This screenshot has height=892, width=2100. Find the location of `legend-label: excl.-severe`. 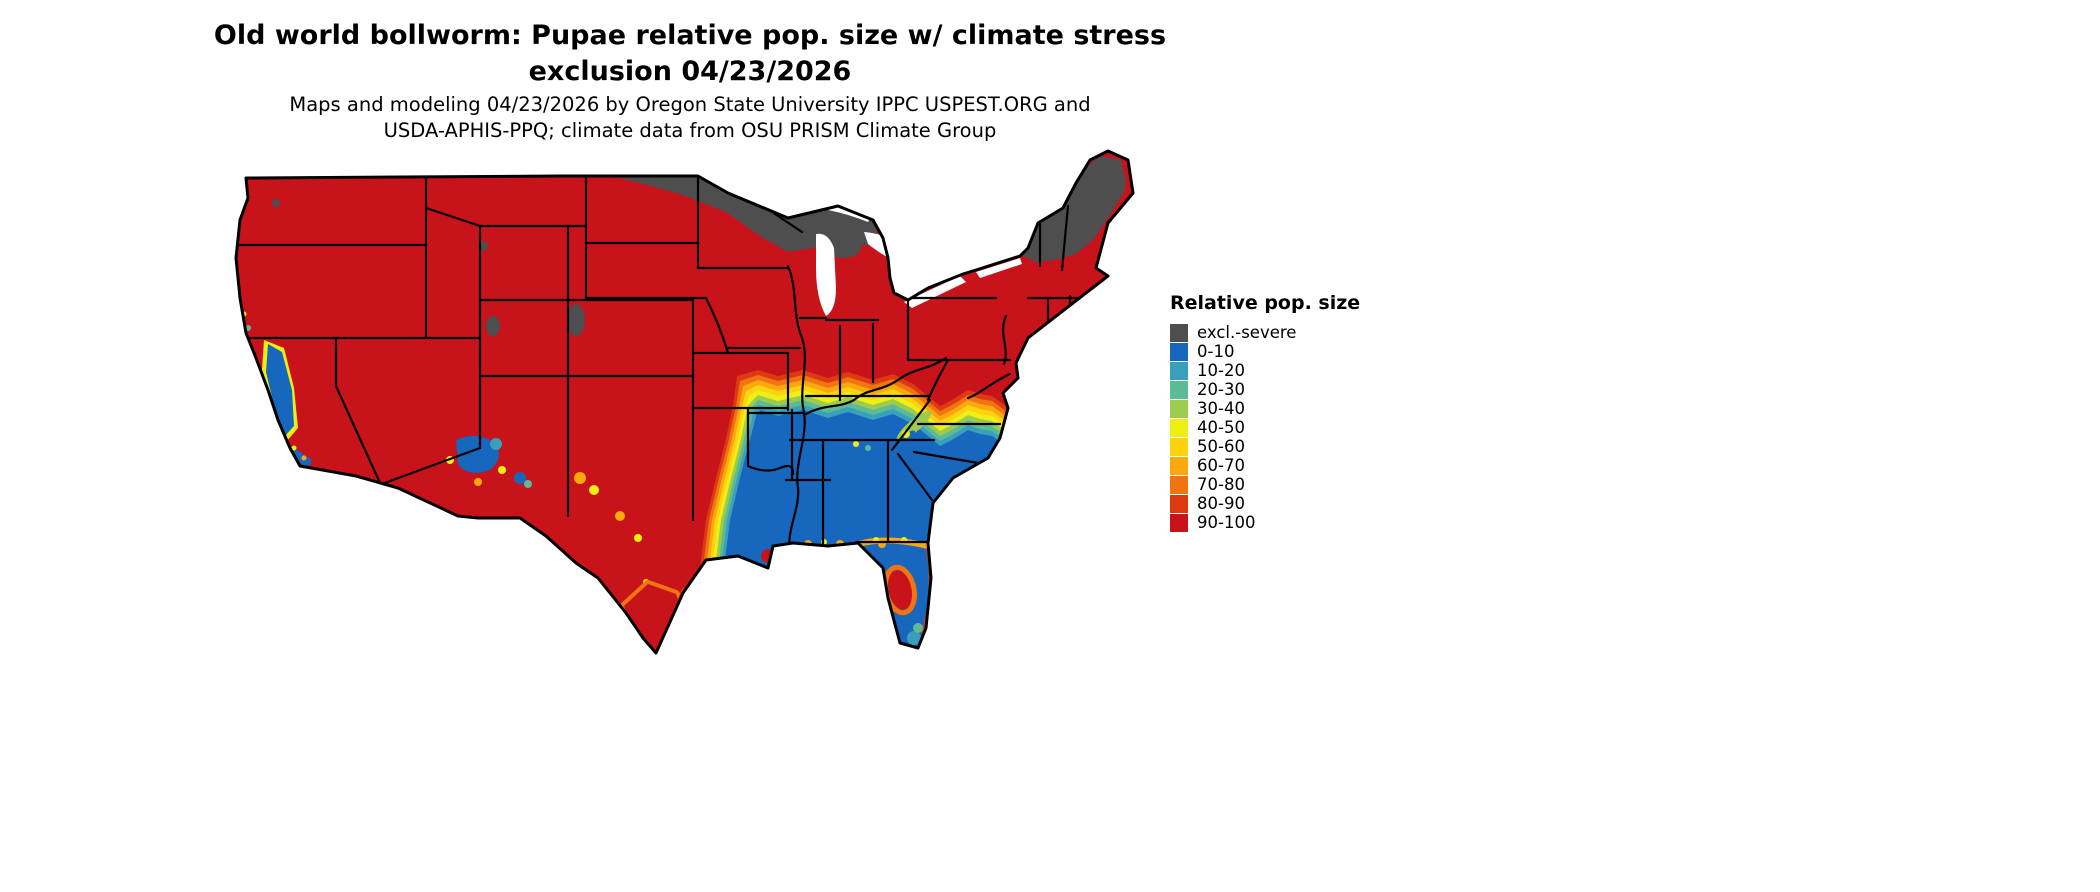

legend-label: excl.-severe is located at coordinates (1247, 332).